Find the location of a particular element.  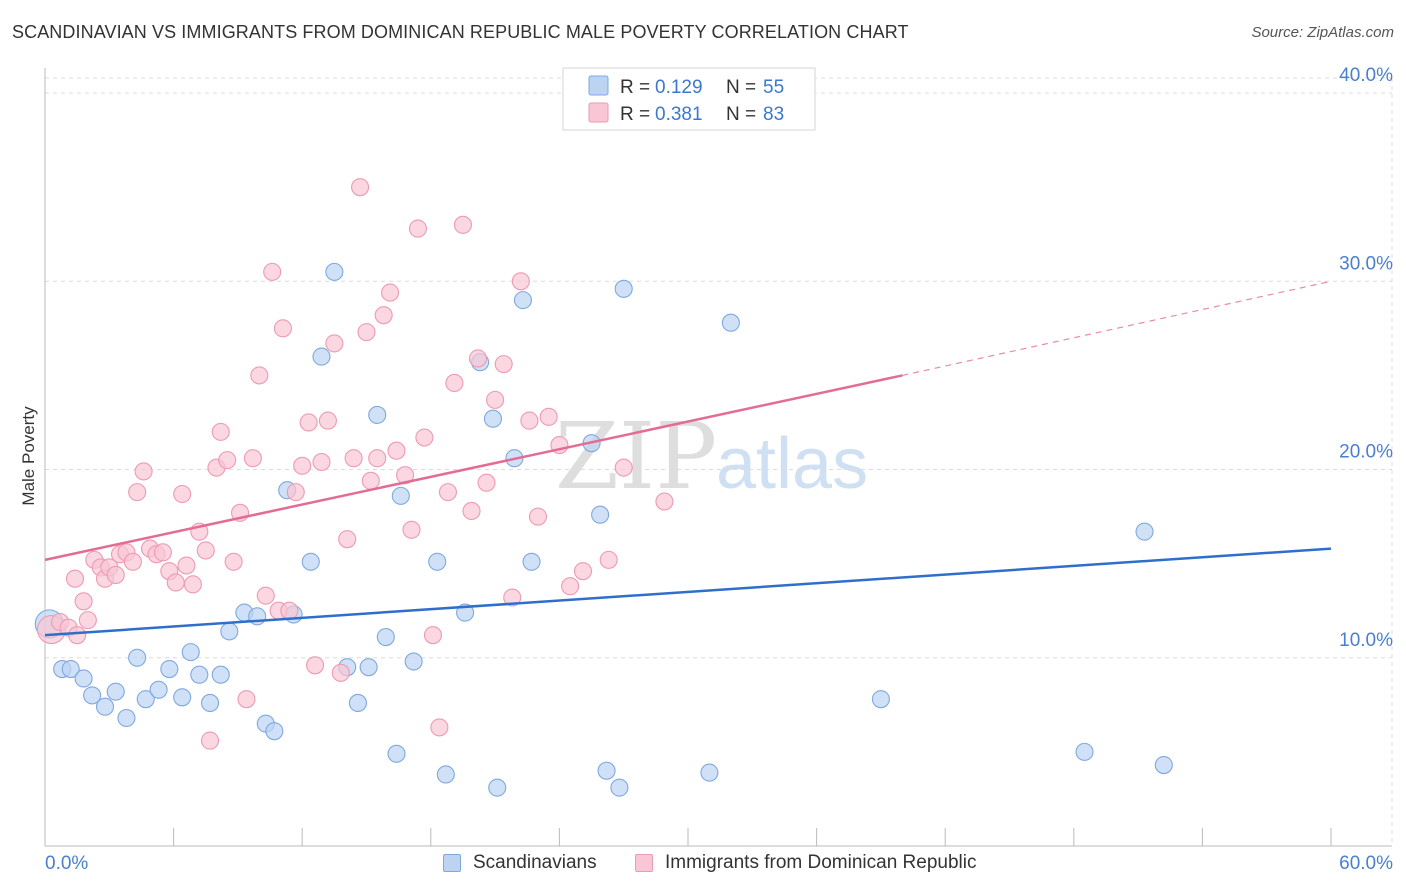

trend-line-dominican is located at coordinates (473, 468).